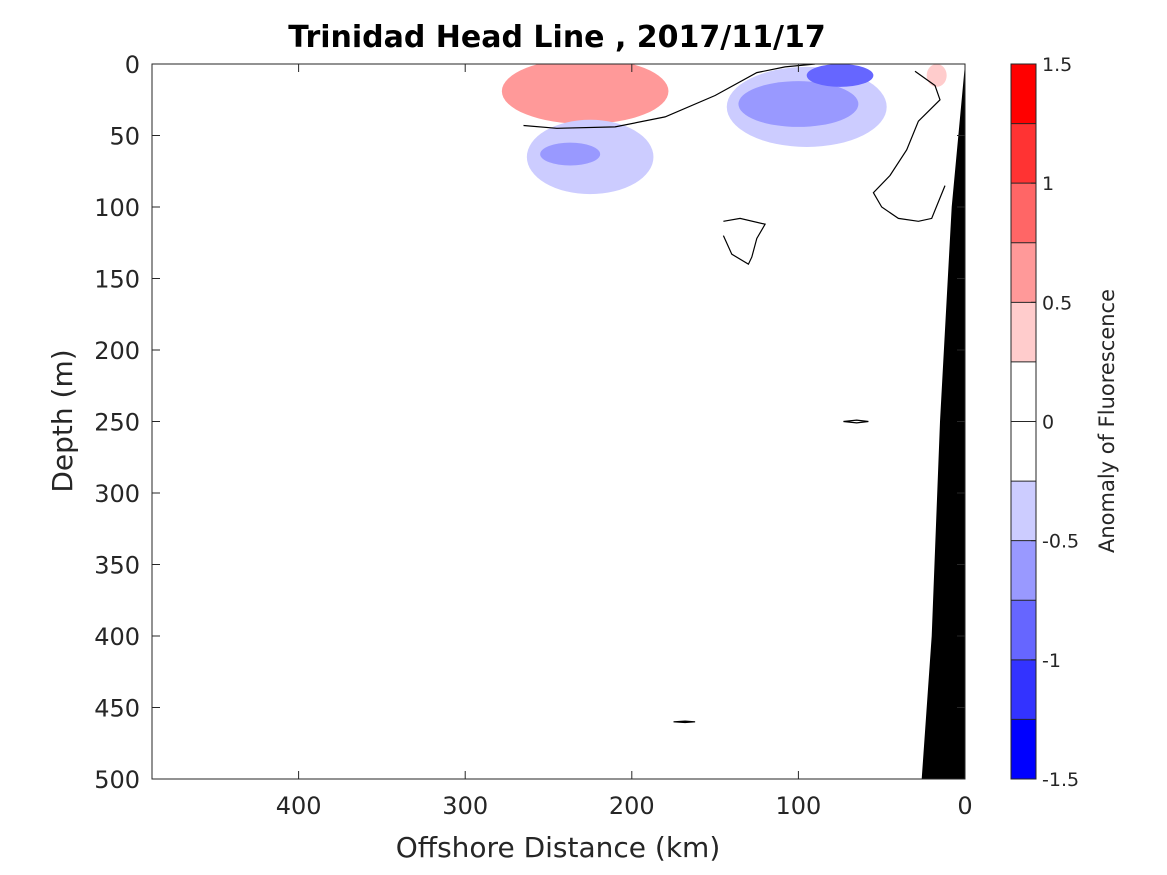  I want to click on y-tick-label-0: 0, so click(132, 65).